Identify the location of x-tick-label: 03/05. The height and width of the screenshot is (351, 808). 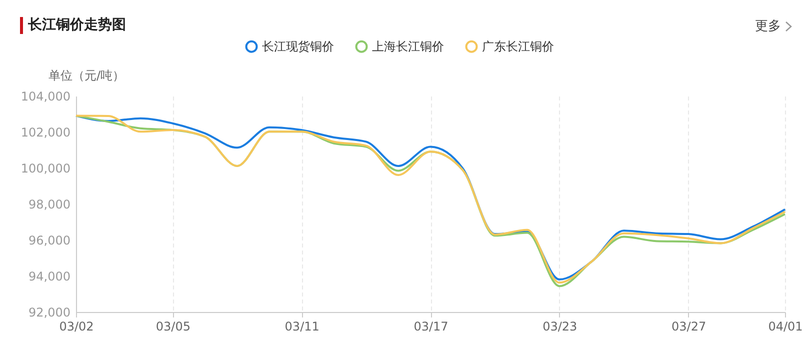
(173, 327).